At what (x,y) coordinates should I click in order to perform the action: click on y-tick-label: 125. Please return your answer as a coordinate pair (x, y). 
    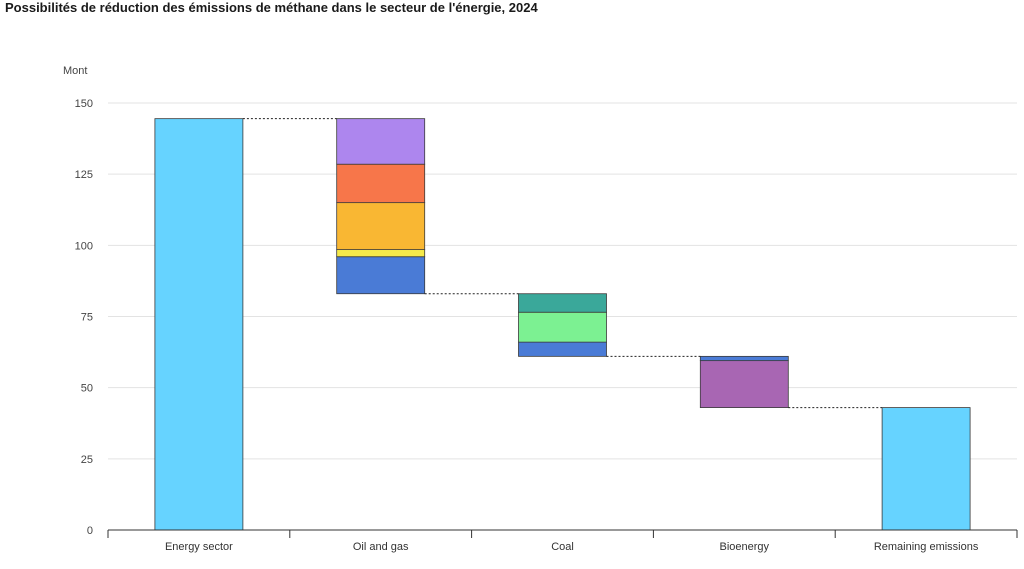
    Looking at the image, I should click on (84, 175).